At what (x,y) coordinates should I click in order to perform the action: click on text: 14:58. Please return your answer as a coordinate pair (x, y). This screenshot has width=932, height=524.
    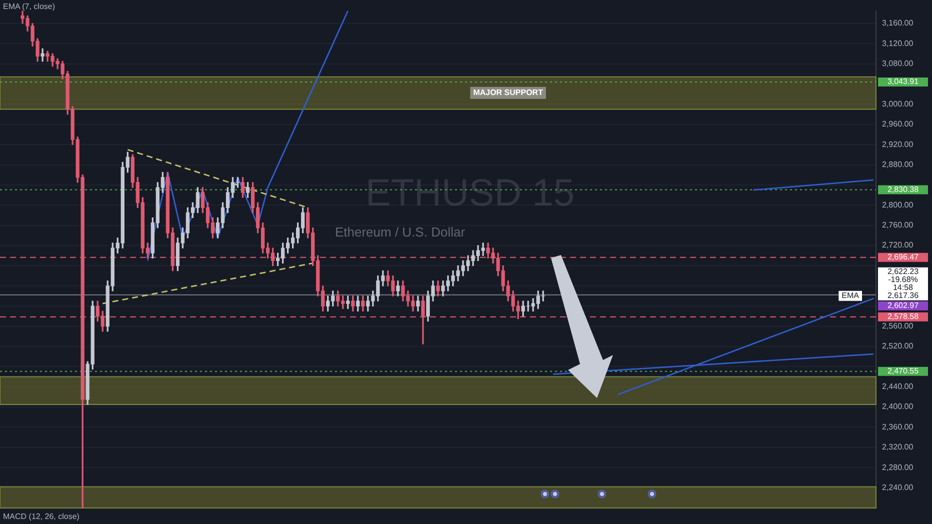
    Looking at the image, I should click on (903, 287).